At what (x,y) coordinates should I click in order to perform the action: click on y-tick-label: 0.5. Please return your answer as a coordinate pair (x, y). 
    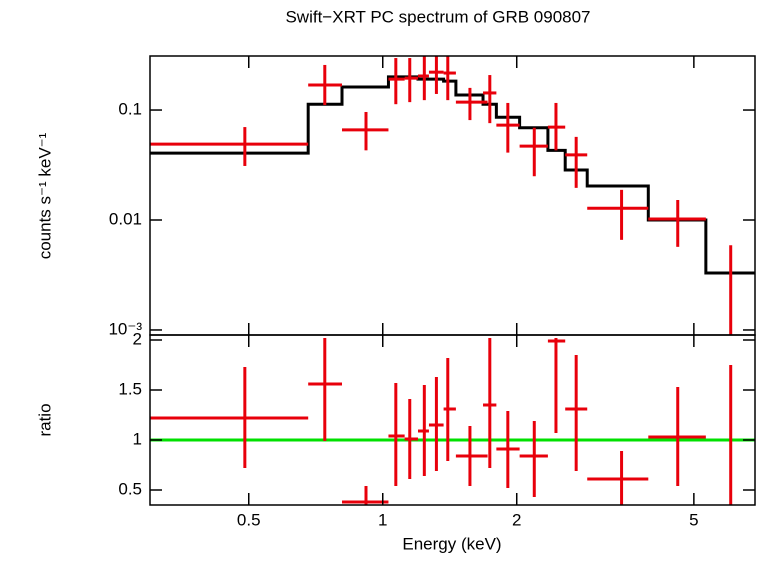
    Looking at the image, I should click on (130, 488).